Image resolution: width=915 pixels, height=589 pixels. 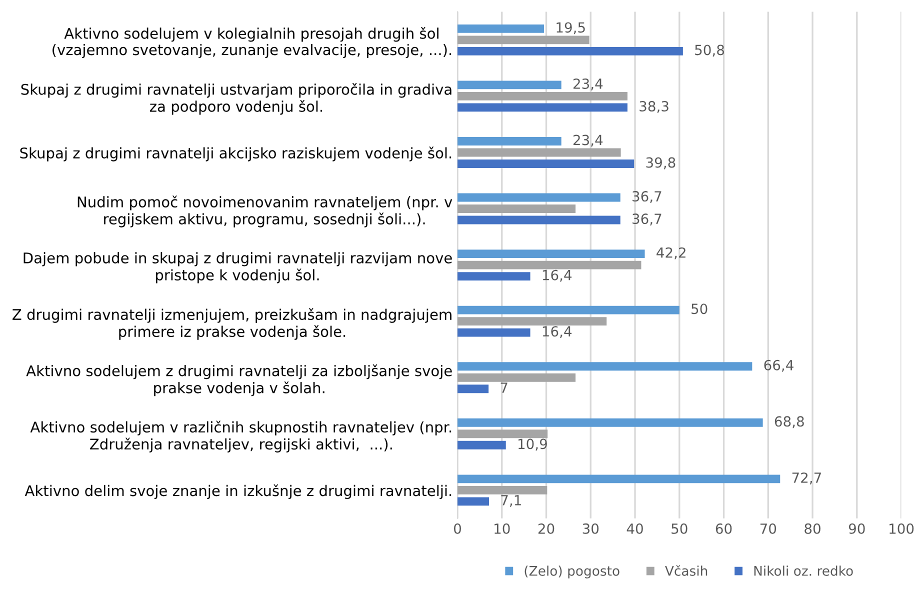 I want to click on legend-label: Včasih, so click(x=686, y=570).